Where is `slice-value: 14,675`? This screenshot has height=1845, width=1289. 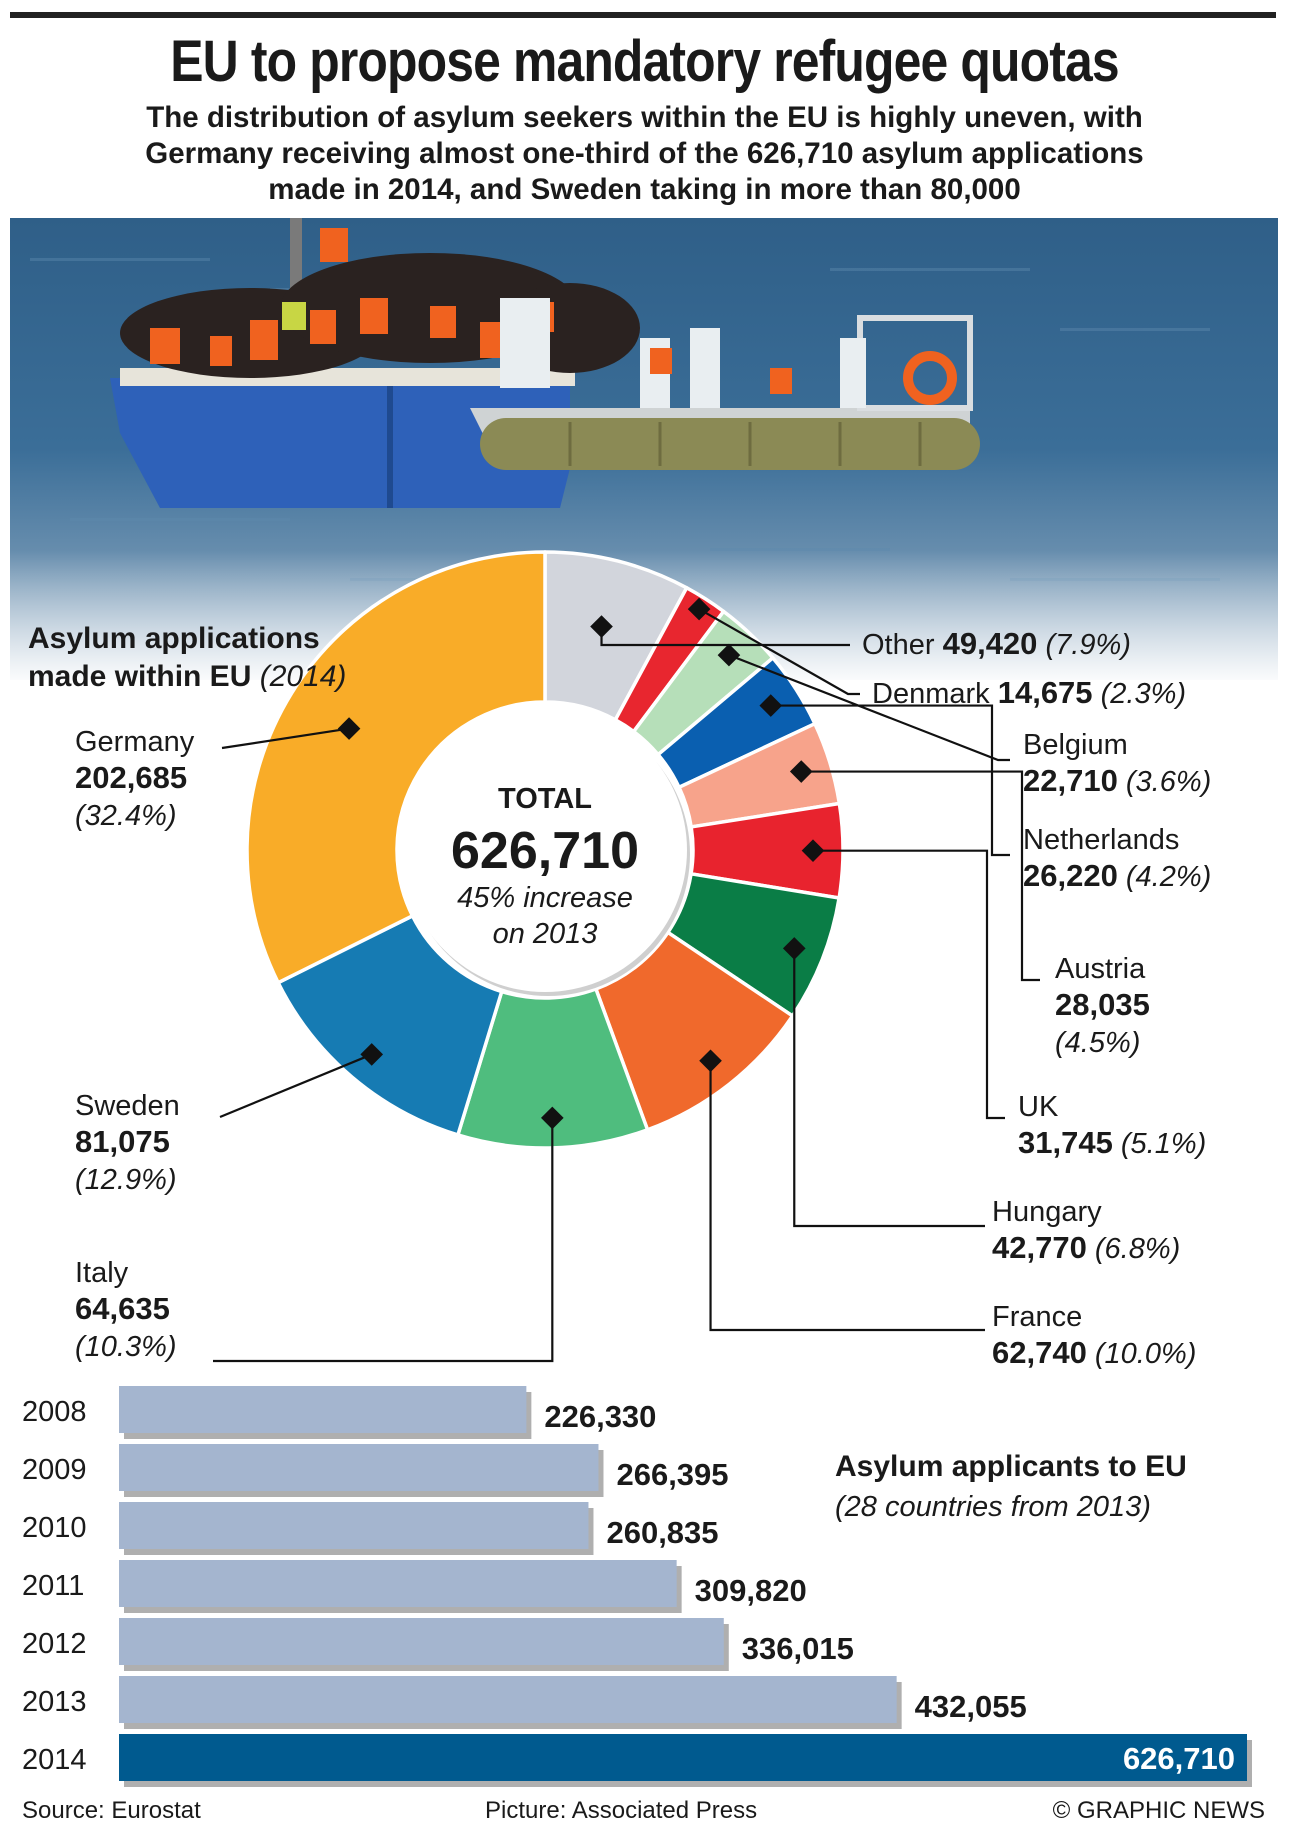 slice-value: 14,675 is located at coordinates (1045, 692).